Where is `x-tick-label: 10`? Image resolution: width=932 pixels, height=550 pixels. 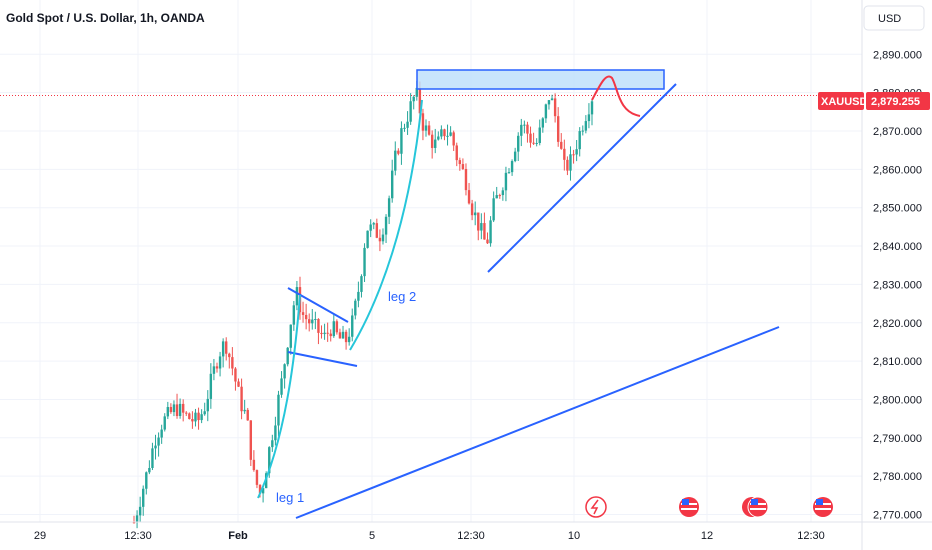 x-tick-label: 10 is located at coordinates (574, 536).